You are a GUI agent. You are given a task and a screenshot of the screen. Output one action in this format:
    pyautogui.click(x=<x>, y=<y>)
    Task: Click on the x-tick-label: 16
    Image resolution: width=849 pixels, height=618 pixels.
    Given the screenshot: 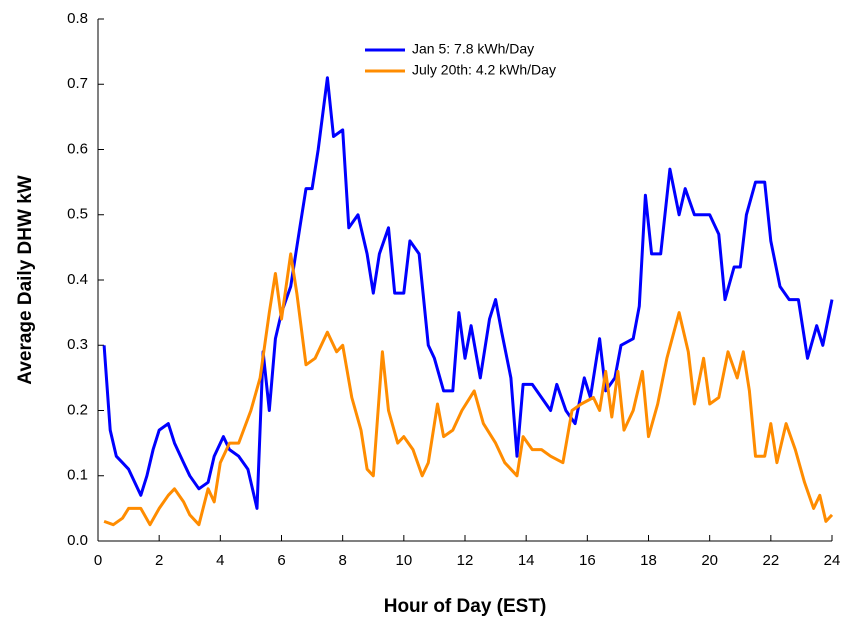 What is the action you would take?
    pyautogui.click(x=587, y=560)
    